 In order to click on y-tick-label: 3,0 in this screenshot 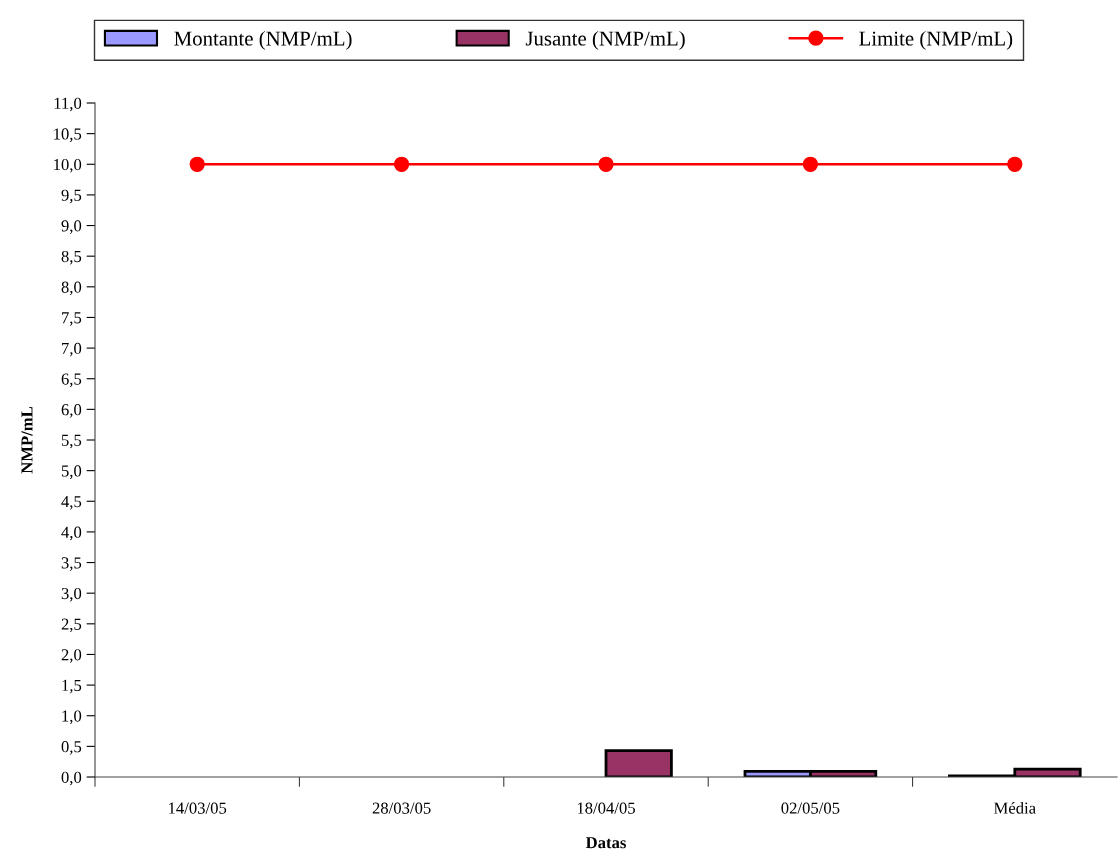, I will do `click(71, 594)`.